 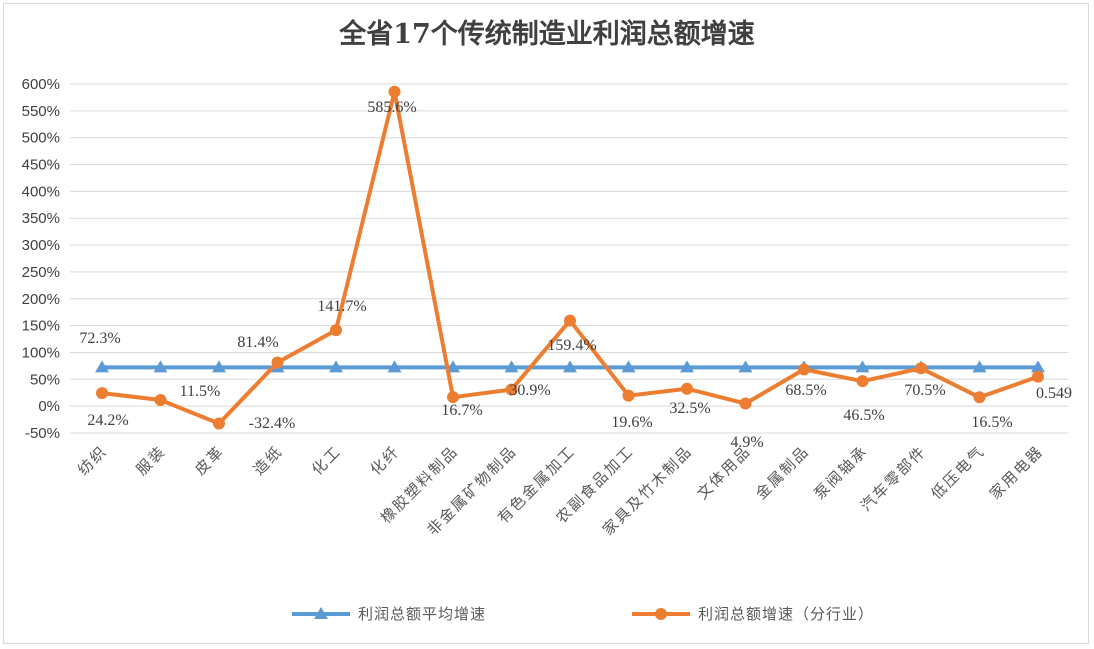 What do you see at coordinates (41, 84) in the screenshot?
I see `y-tick-label: 600%` at bounding box center [41, 84].